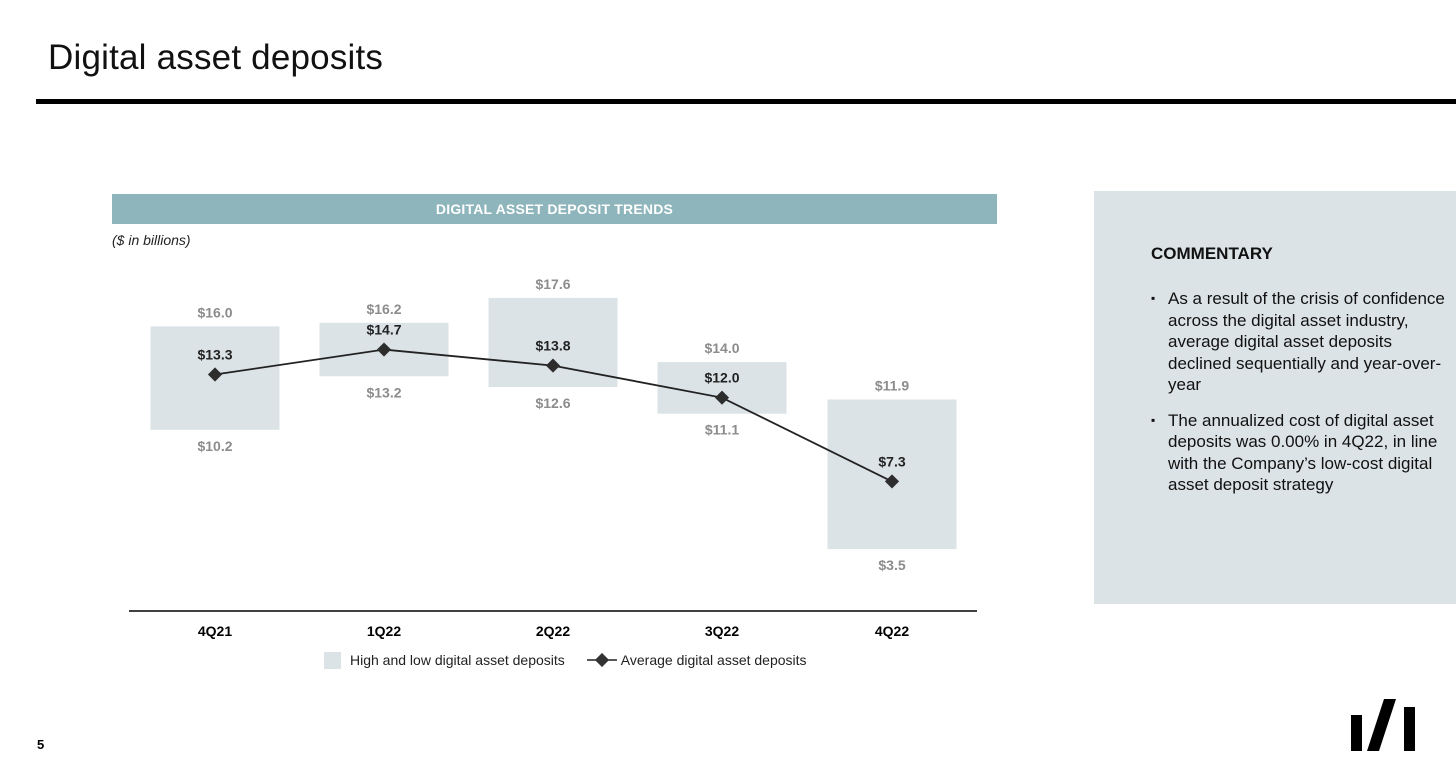 Image resolution: width=1456 pixels, height=781 pixels. I want to click on page-number: 5, so click(41, 744).